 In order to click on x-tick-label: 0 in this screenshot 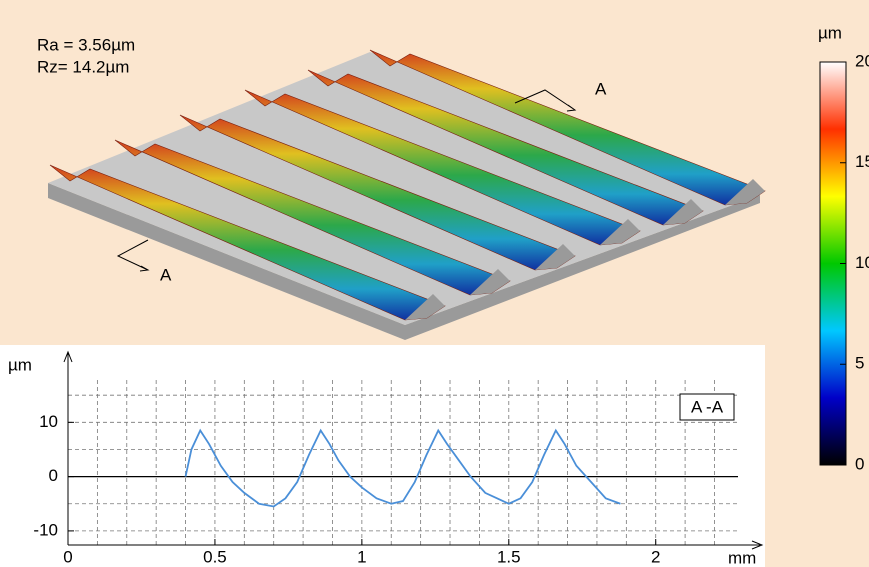, I will do `click(67, 556)`.